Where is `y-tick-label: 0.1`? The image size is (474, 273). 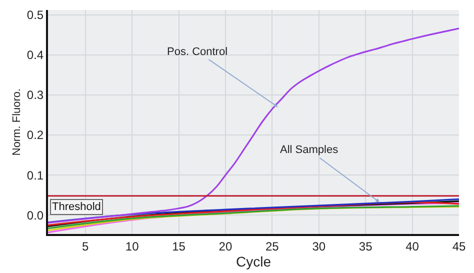 y-tick-label: 0.1 is located at coordinates (35, 175).